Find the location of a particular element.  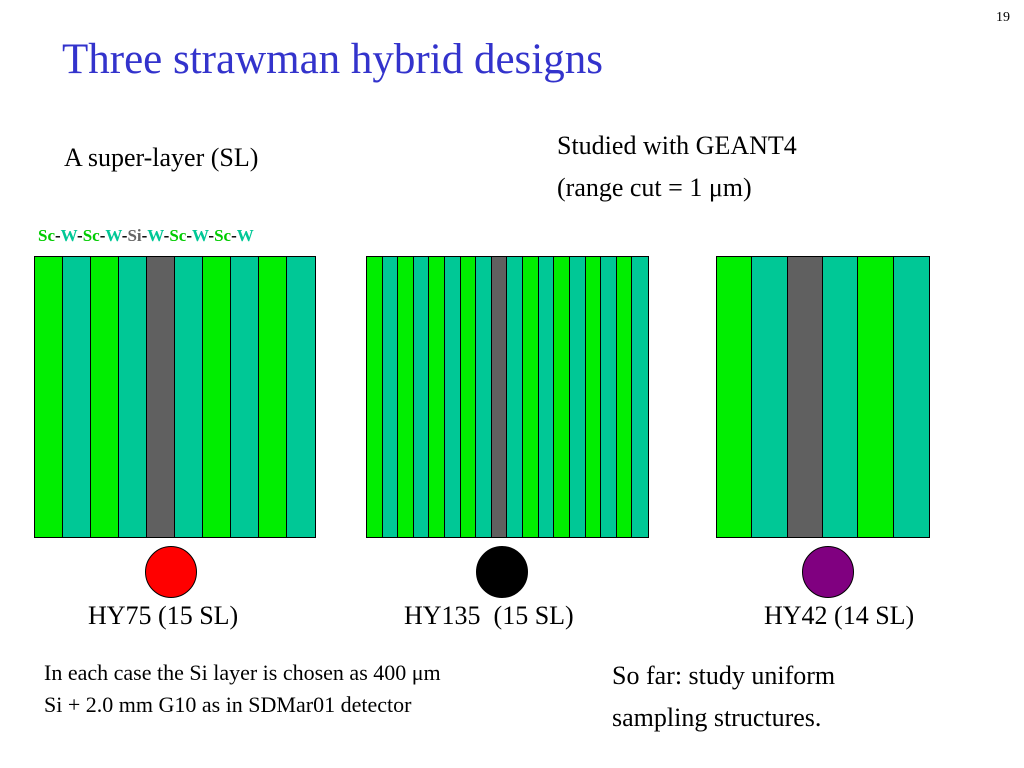

design-hy75-stack is located at coordinates (175, 397).